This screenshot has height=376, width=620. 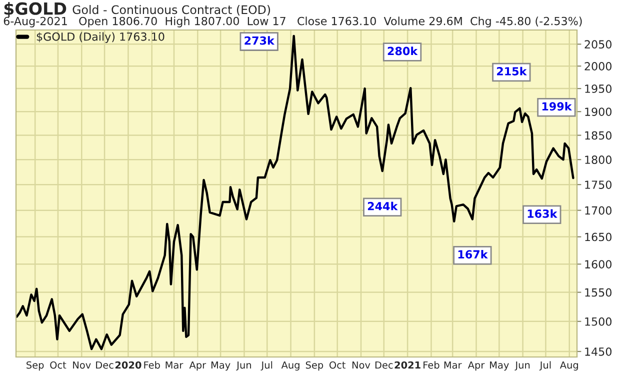 I want to click on text: 6-Aug-2021 Open 1806.70 High 1807.00 Low 17 Close 1763.10 Volume 29.6M Chg -45.80 (-2.53%), so click(x=293, y=22).